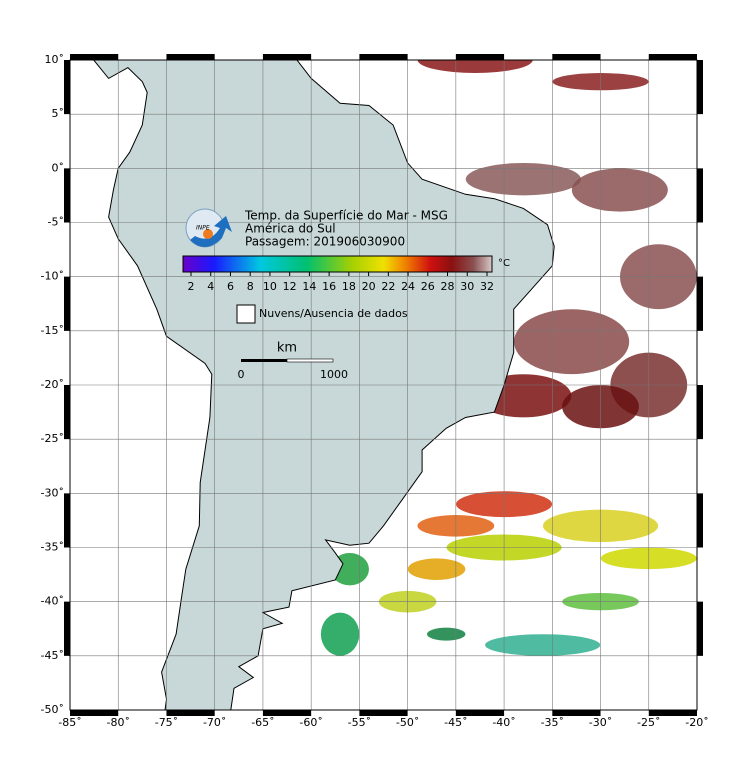 The image size is (741, 781). What do you see at coordinates (369, 286) in the screenshot?
I see `colorbar-tick-label: 20` at bounding box center [369, 286].